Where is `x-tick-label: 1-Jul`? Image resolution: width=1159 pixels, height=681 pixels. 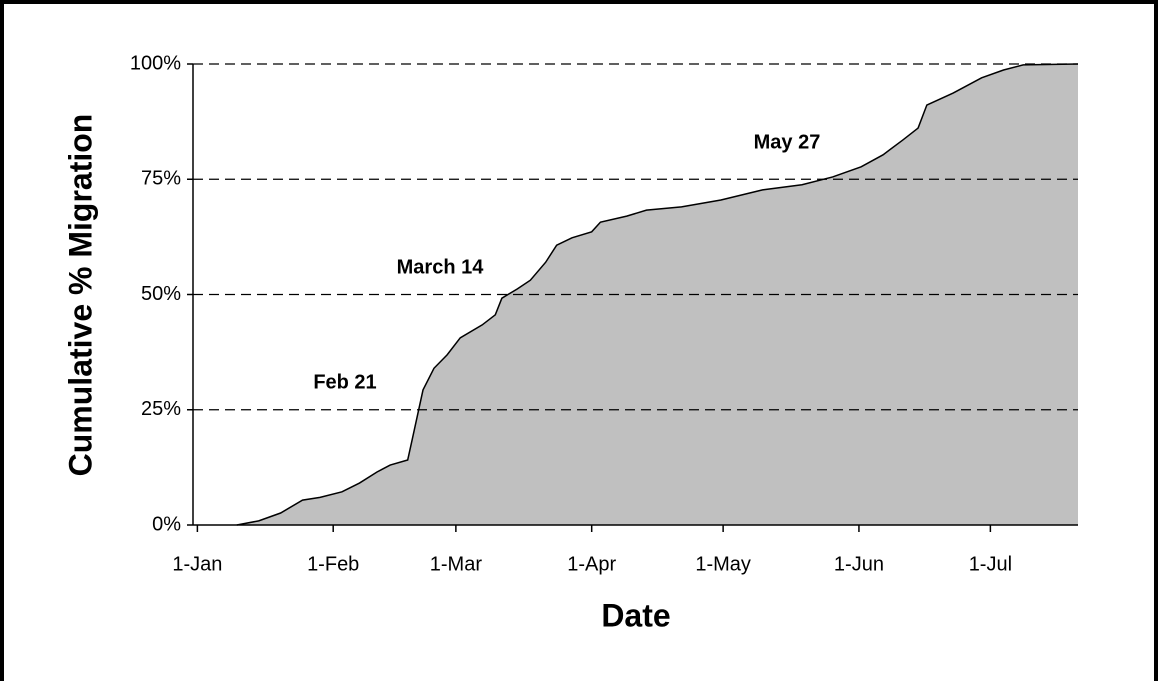 x-tick-label: 1-Jul is located at coordinates (990, 564).